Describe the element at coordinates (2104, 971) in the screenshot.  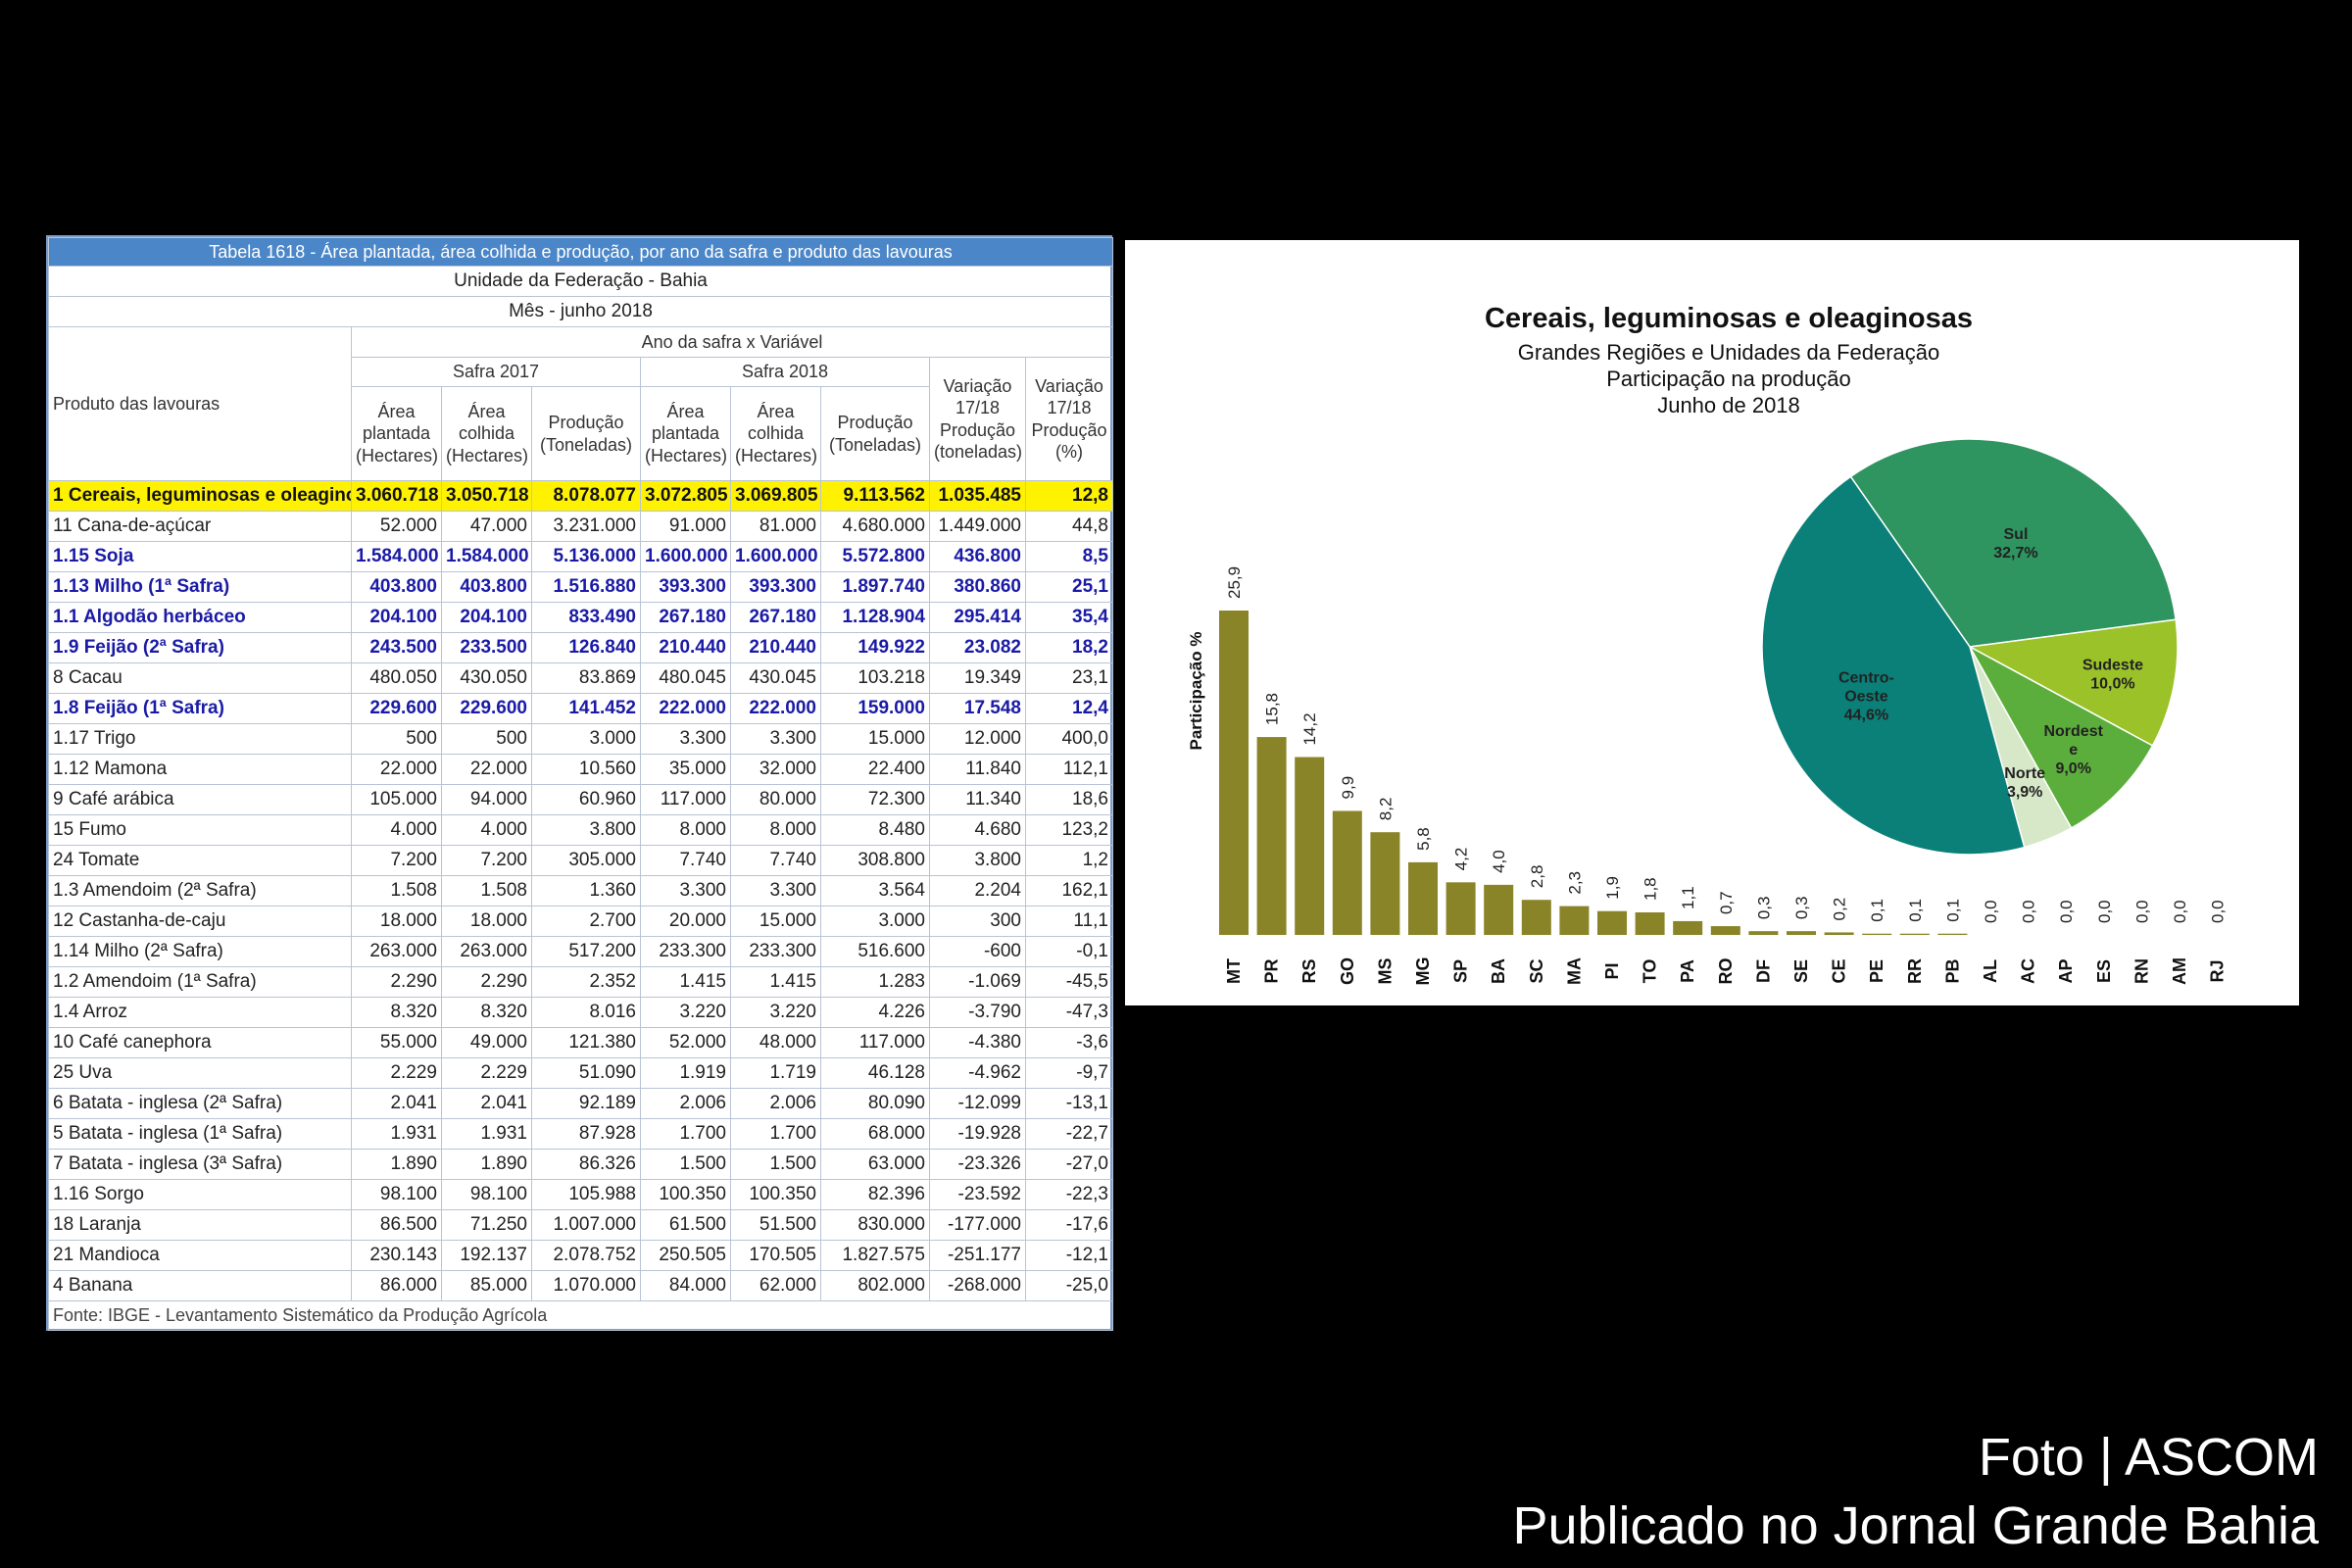
I see `x-tick-label: ES` at that location.